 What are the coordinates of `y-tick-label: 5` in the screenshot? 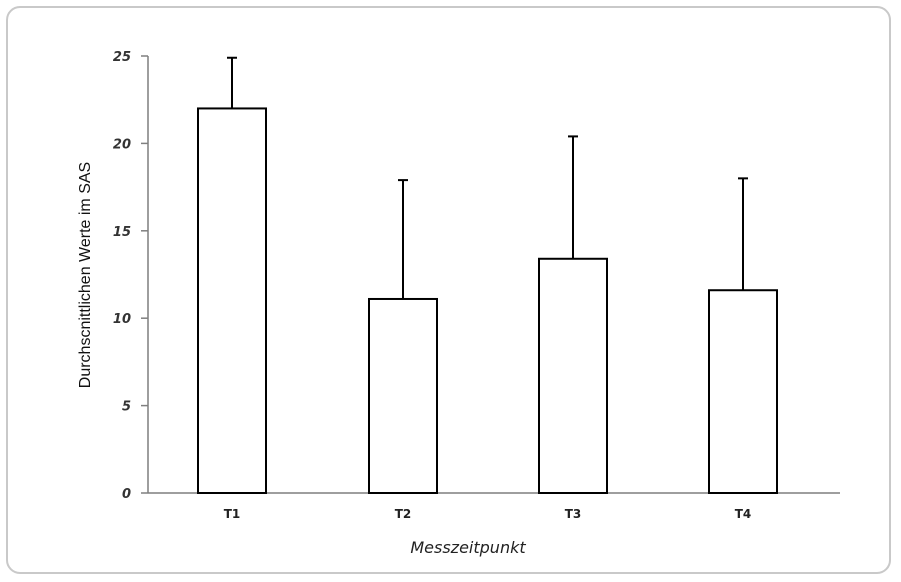 It's located at (126, 407).